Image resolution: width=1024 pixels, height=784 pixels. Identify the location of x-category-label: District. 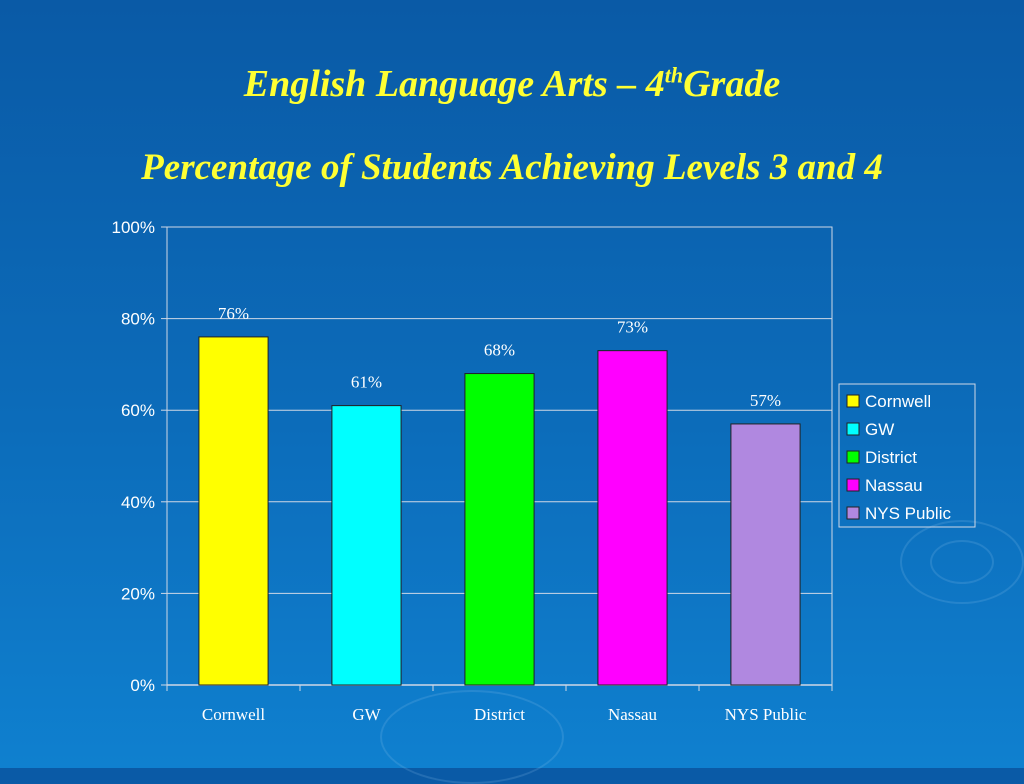
(499, 714).